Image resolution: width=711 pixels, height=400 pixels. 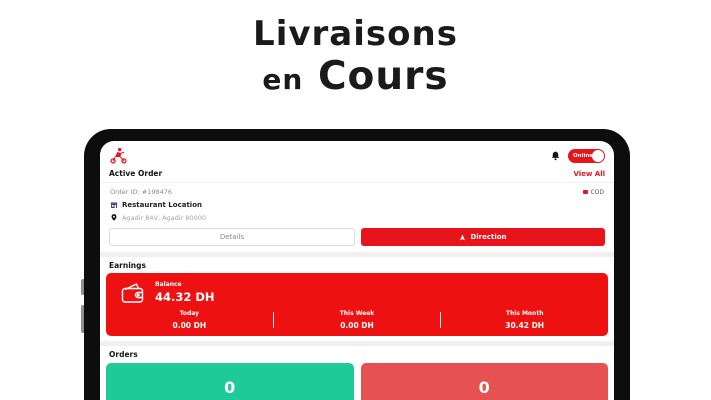 I want to click on page-title-line2: en Cours, so click(x=355, y=77).